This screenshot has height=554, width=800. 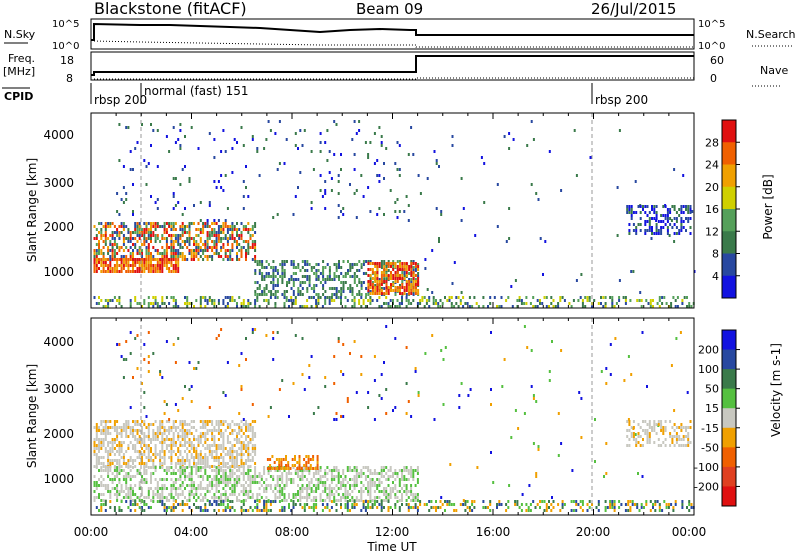 I want to click on colorbar-swatch, so click(x=729, y=340).